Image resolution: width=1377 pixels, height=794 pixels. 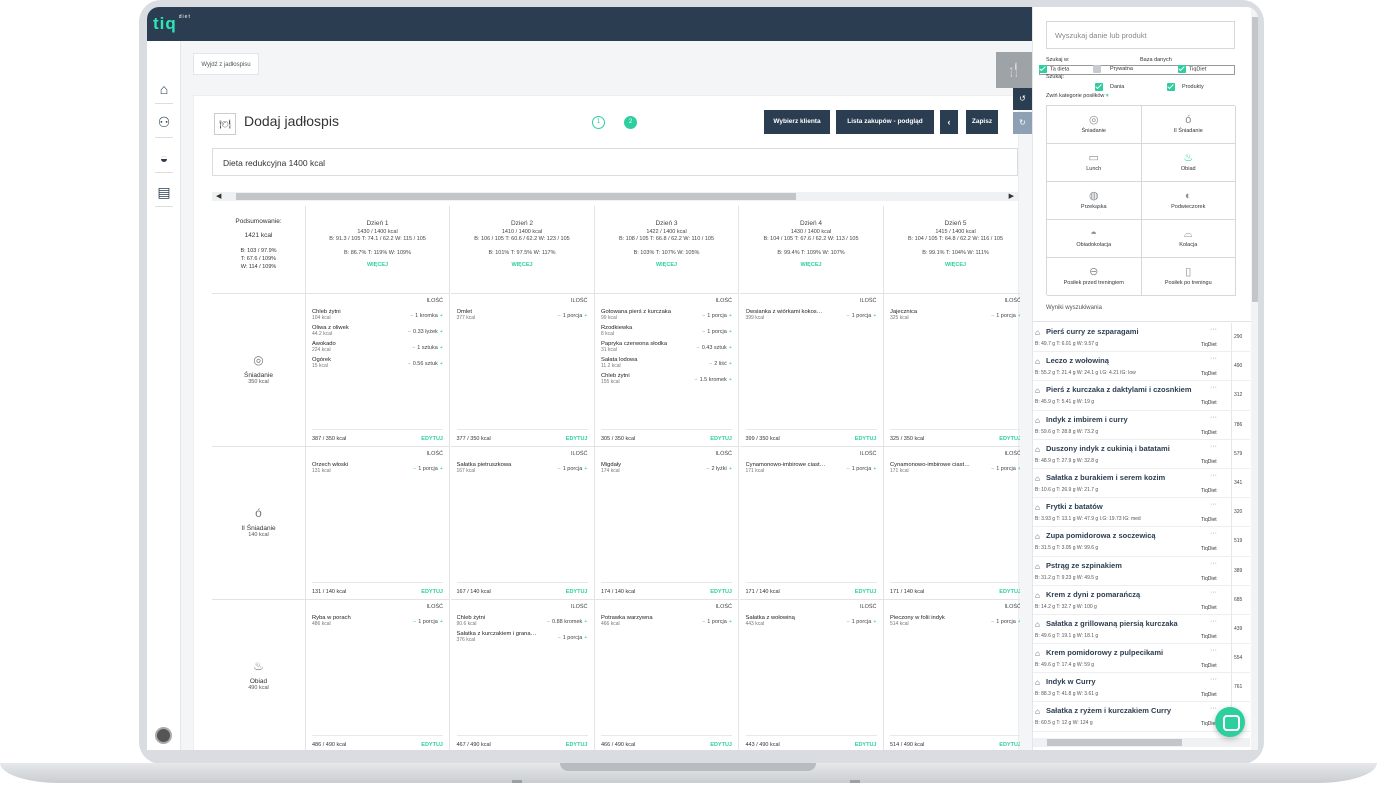 I want to click on search-input: Wyszukaj danie lub produkt, so click(x=1140, y=35).